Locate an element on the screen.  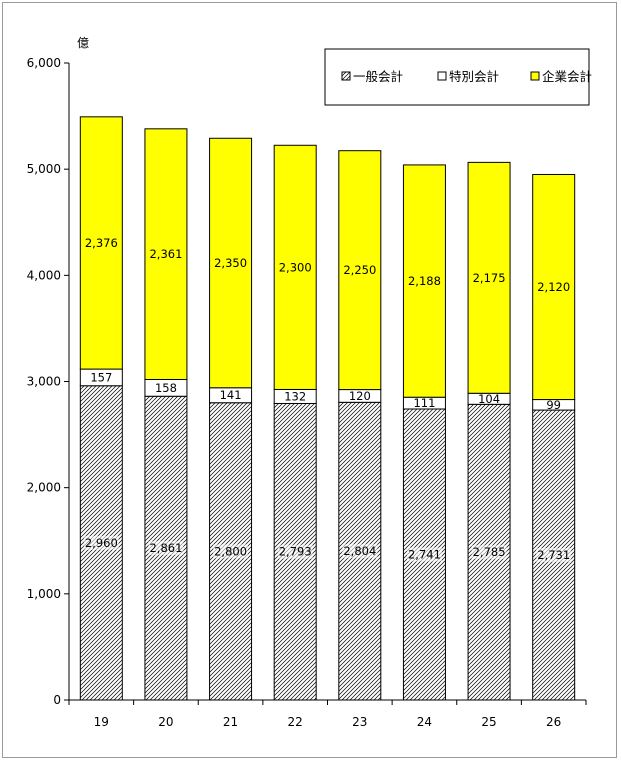
data-label: 2,861 is located at coordinates (165, 548).